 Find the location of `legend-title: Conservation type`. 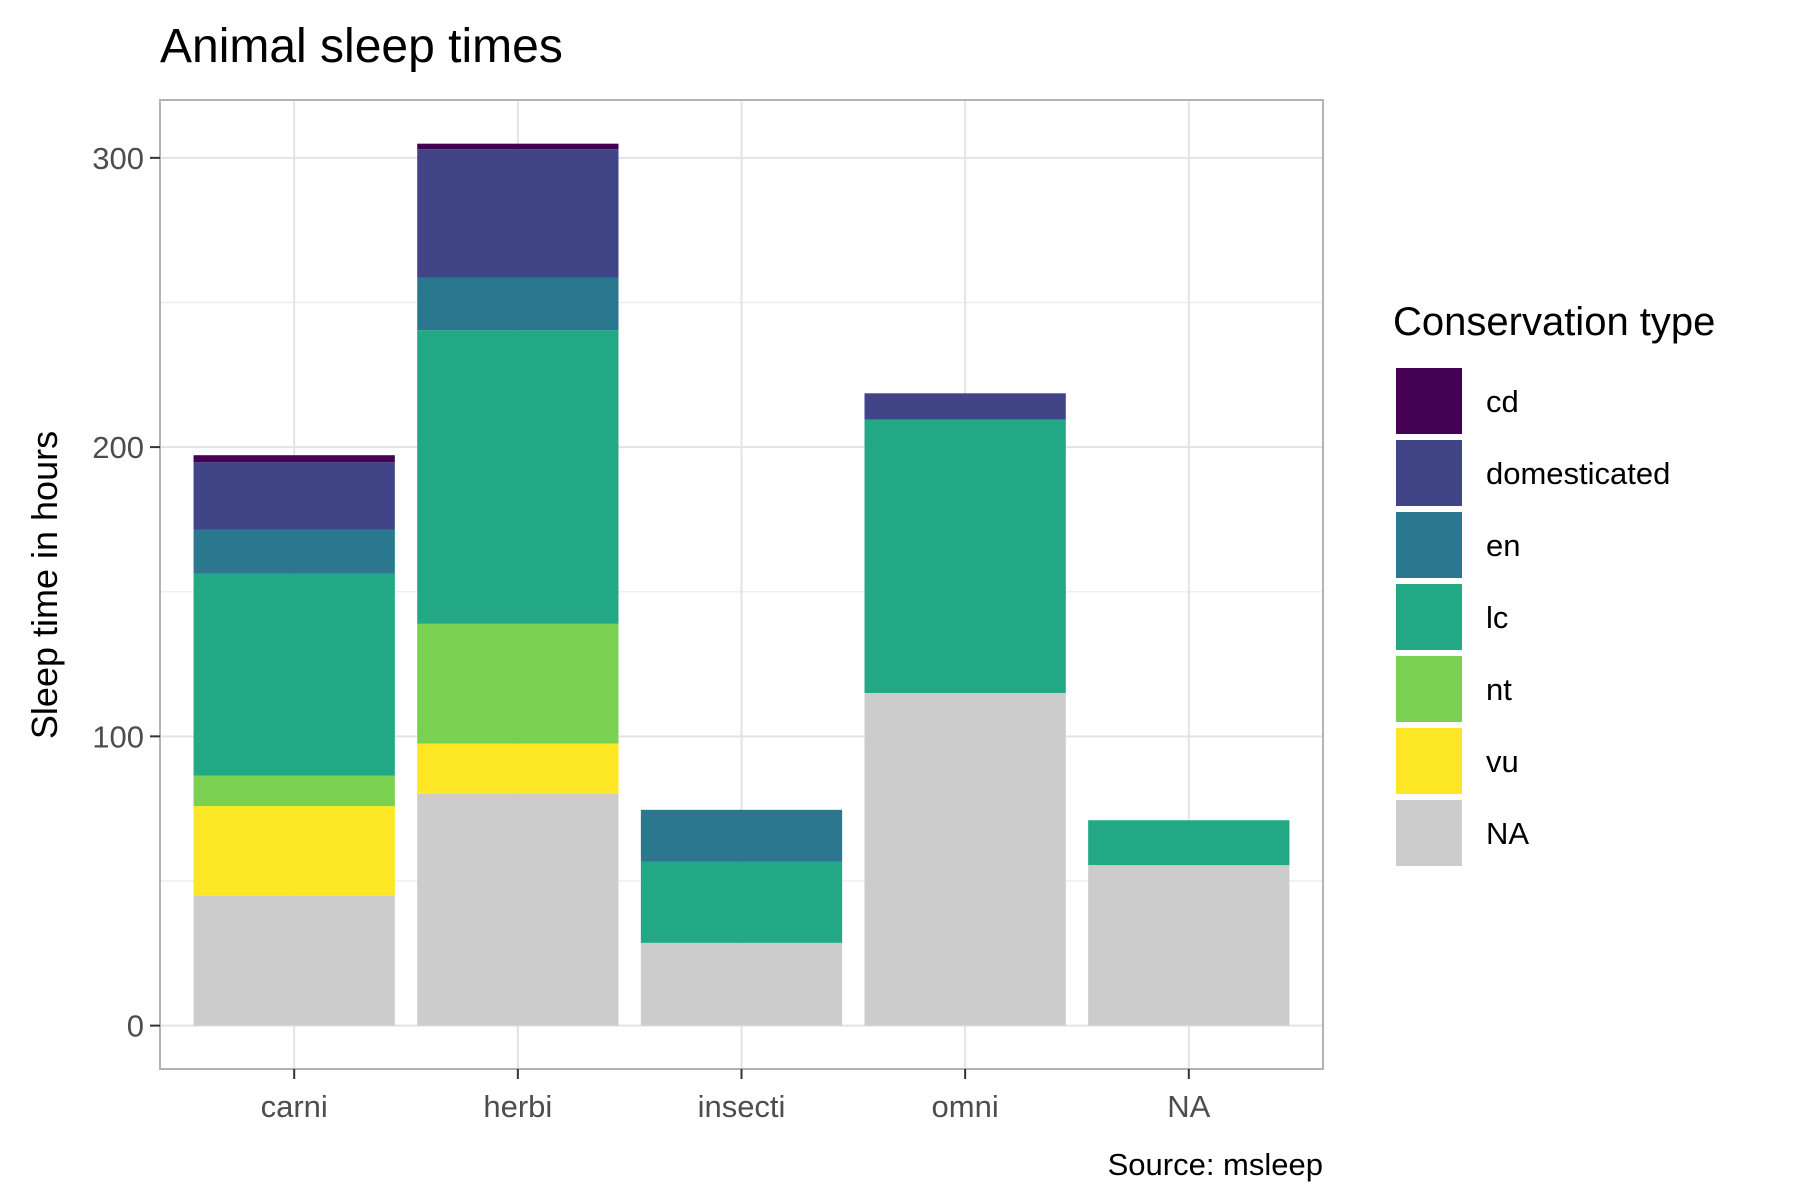

legend-title: Conservation type is located at coordinates (1554, 322).